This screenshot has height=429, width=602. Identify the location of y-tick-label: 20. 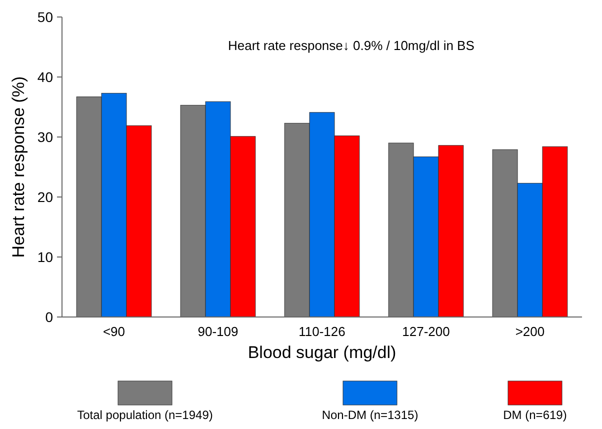
(45, 196).